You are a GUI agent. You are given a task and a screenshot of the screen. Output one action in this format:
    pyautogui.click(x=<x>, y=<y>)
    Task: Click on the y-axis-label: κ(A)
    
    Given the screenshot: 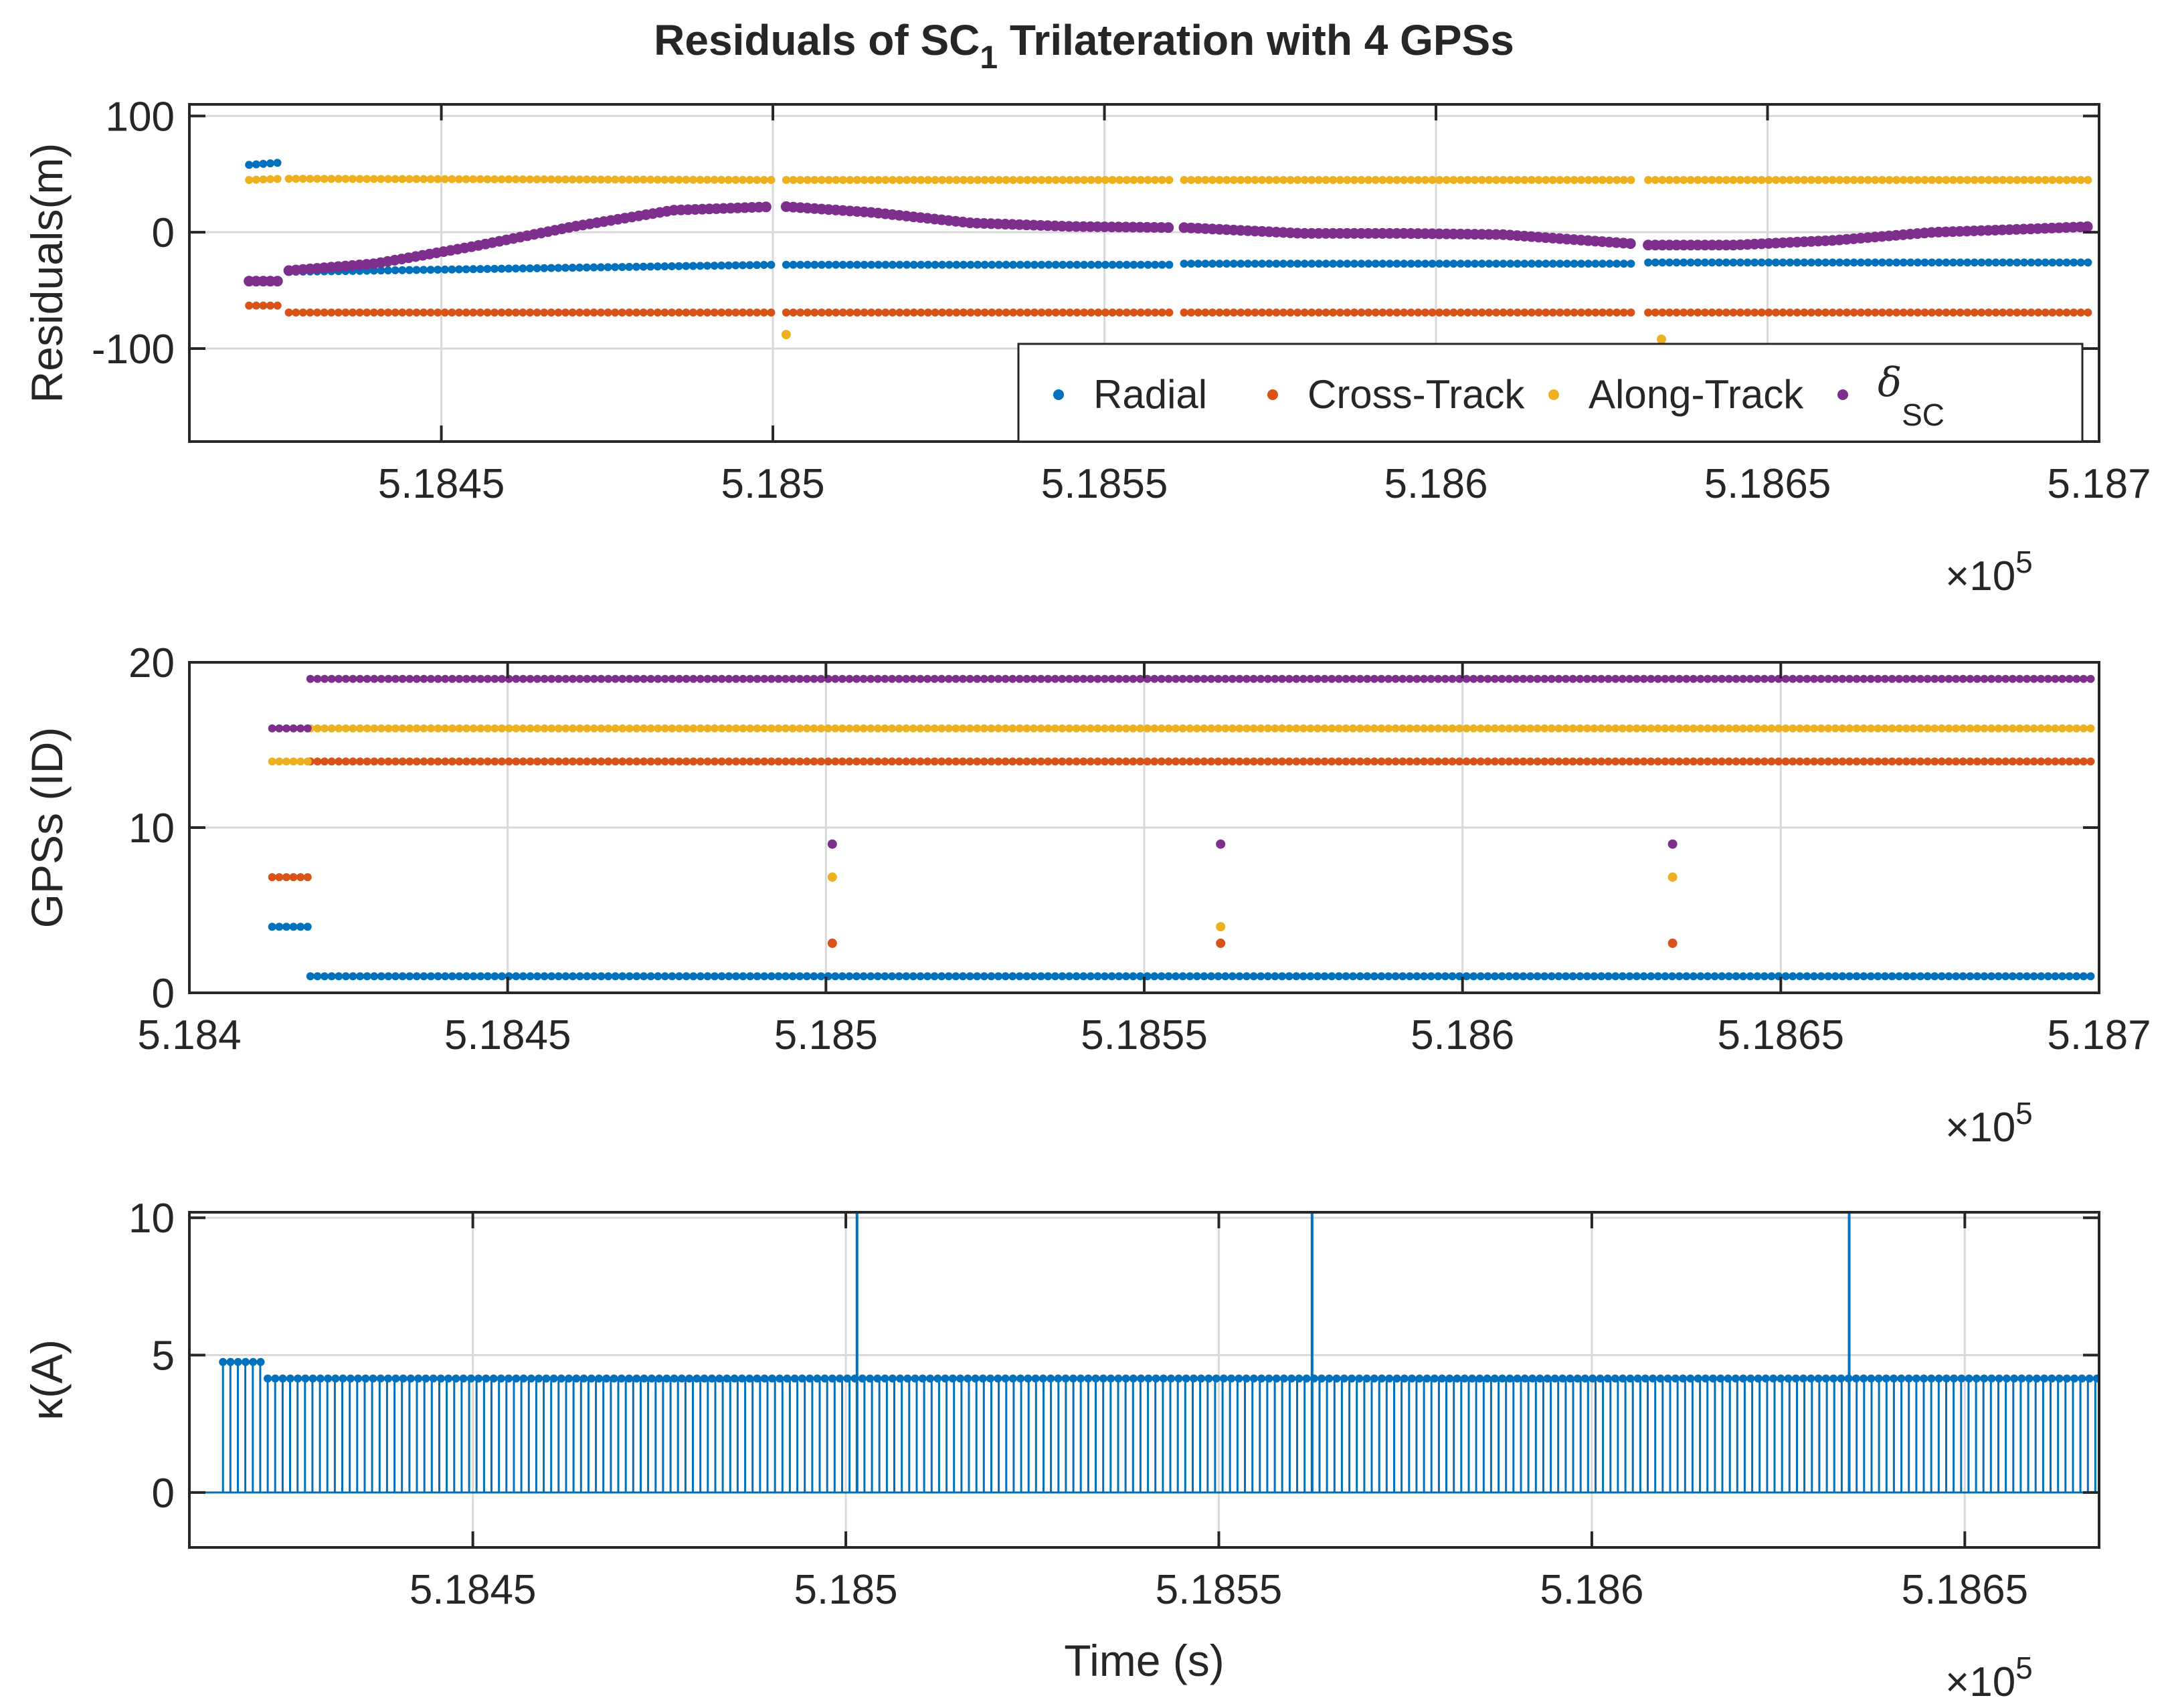 What is the action you would take?
    pyautogui.click(x=47, y=1379)
    